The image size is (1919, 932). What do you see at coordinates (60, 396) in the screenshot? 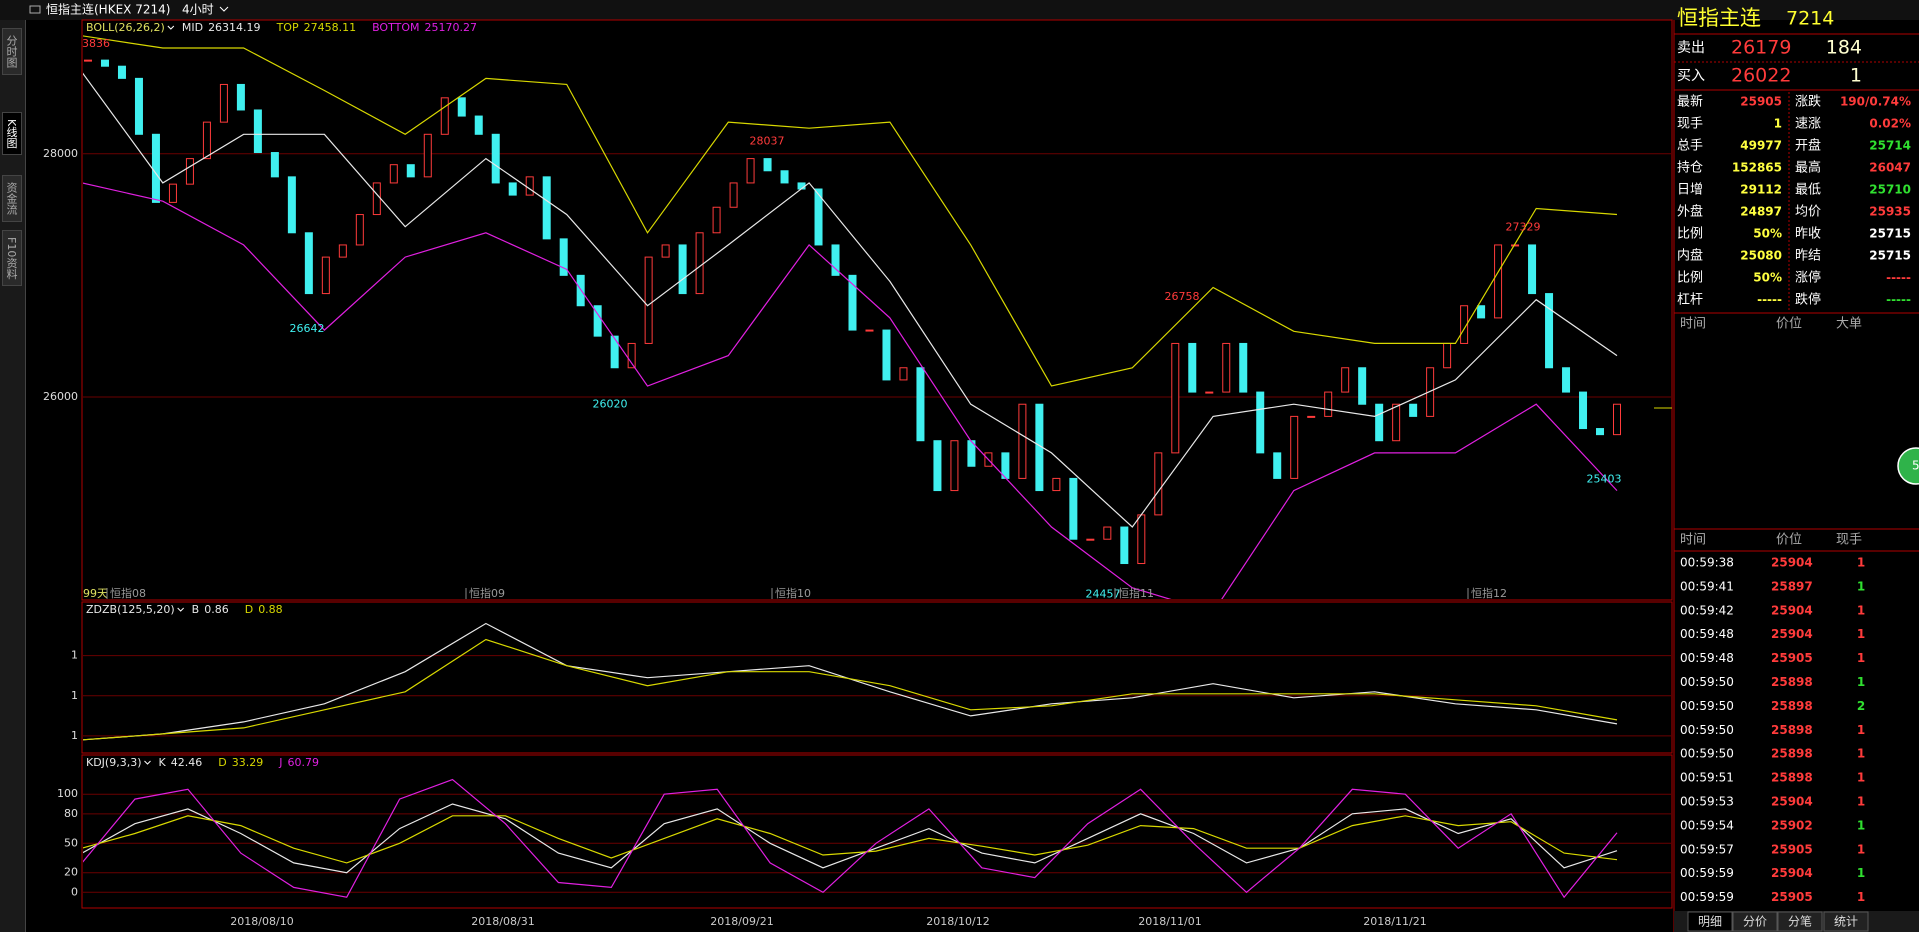
I see `y-tick-label: 26000` at bounding box center [60, 396].